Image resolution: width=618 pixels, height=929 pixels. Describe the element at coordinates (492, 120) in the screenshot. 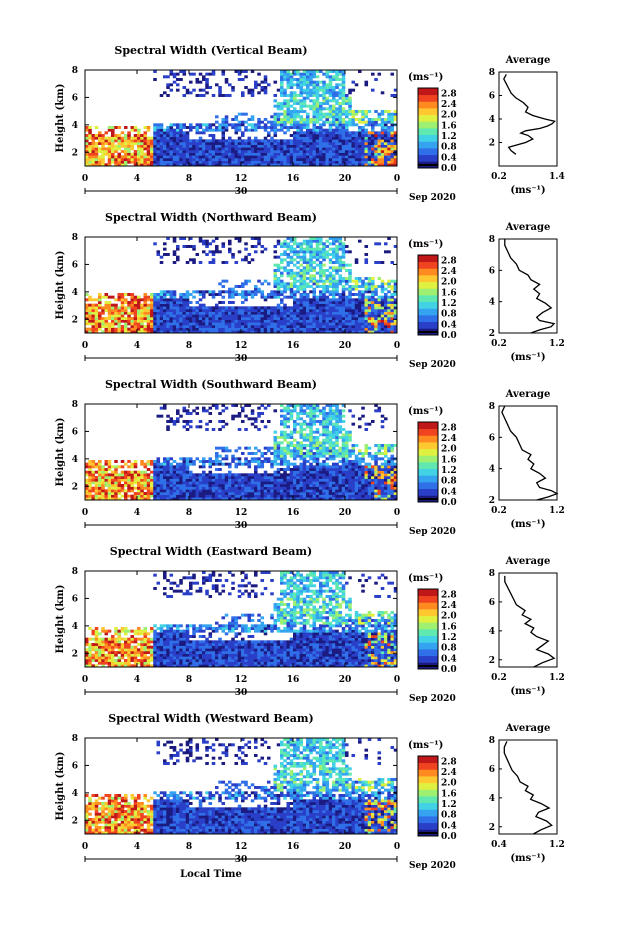

I see `average-y-tick-label: 4` at that location.